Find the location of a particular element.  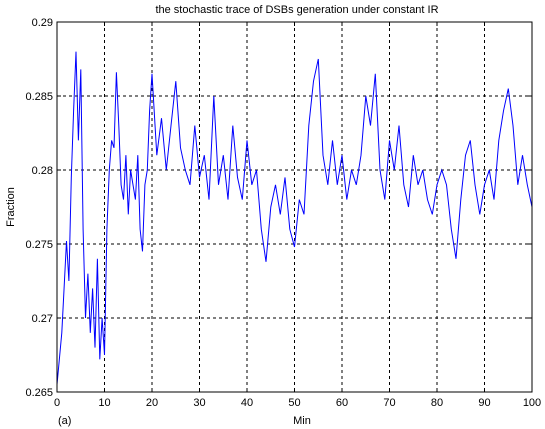

panel-label: (a) is located at coordinates (64, 421).